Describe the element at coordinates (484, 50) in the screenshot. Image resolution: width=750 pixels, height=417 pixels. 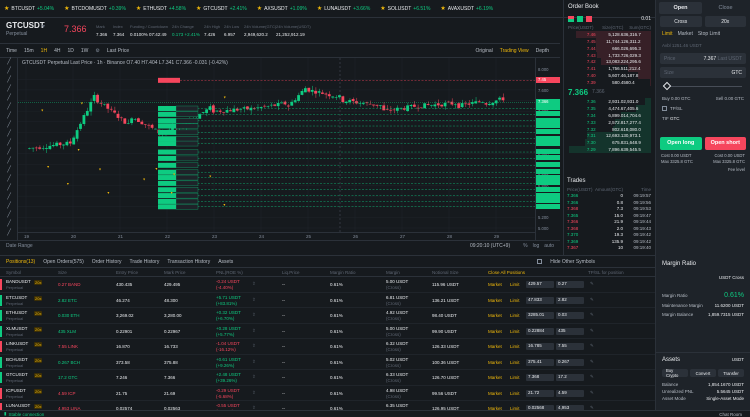
I see `view-original: Original` at that location.